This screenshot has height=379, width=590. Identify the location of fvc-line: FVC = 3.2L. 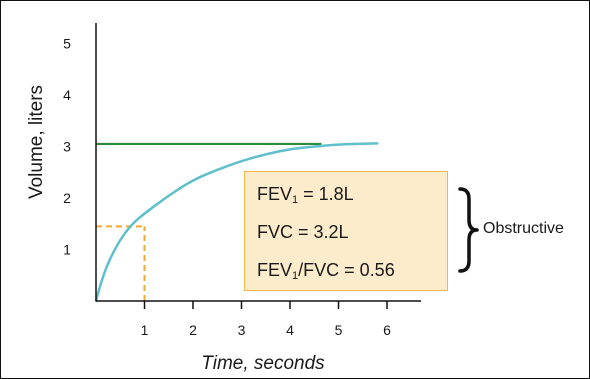
(303, 232).